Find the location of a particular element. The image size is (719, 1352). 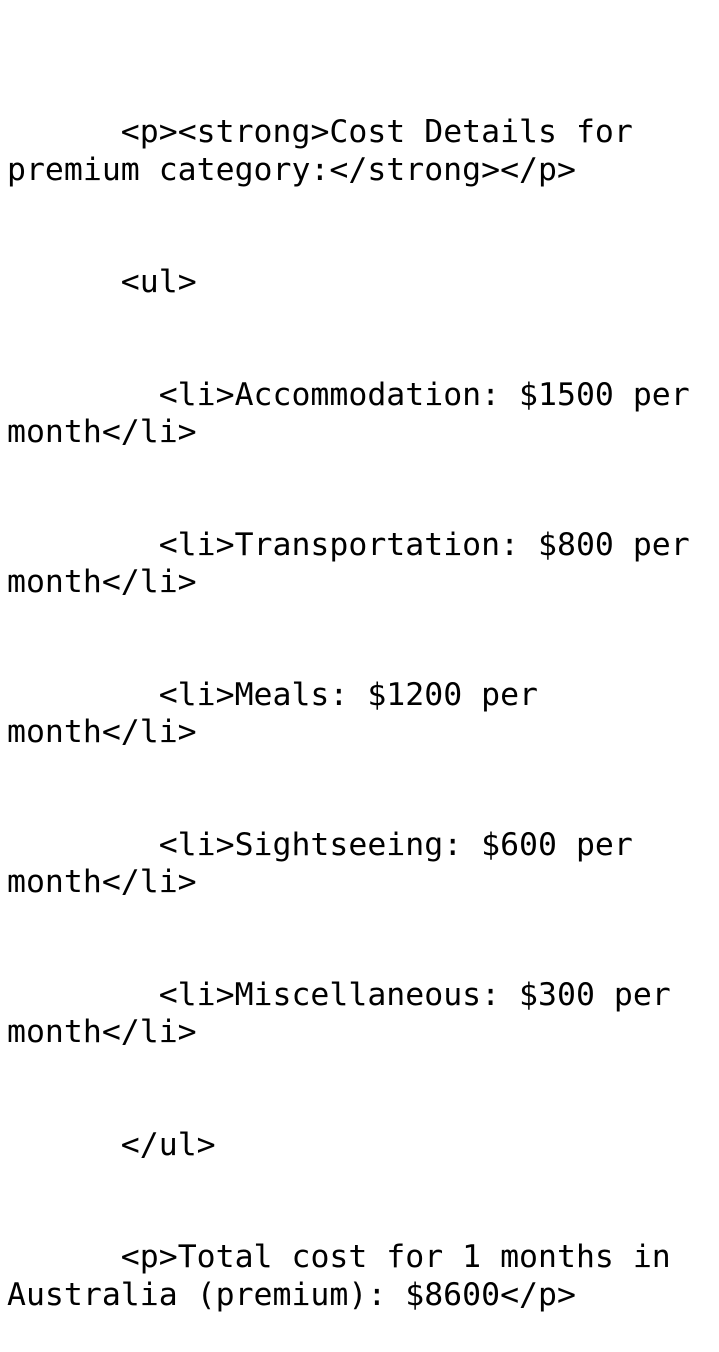

list-item-accommodation: <li>Accommodation: $1500 per month</li> is located at coordinates (358, 413).